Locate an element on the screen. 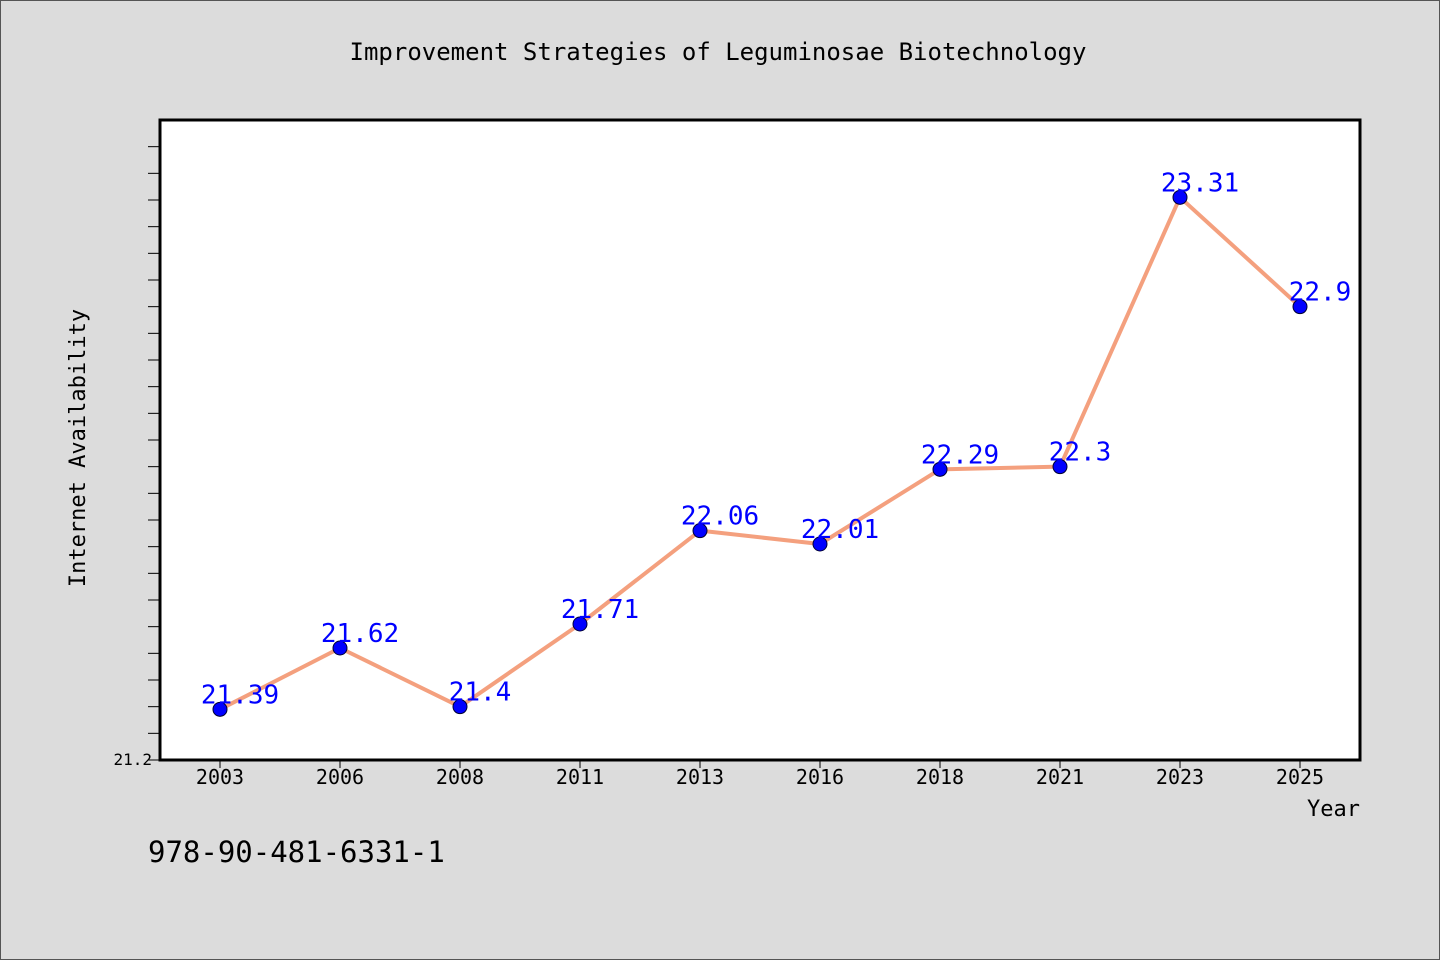 This screenshot has height=960, width=1440. x-tick-label: 2003 is located at coordinates (220, 777).